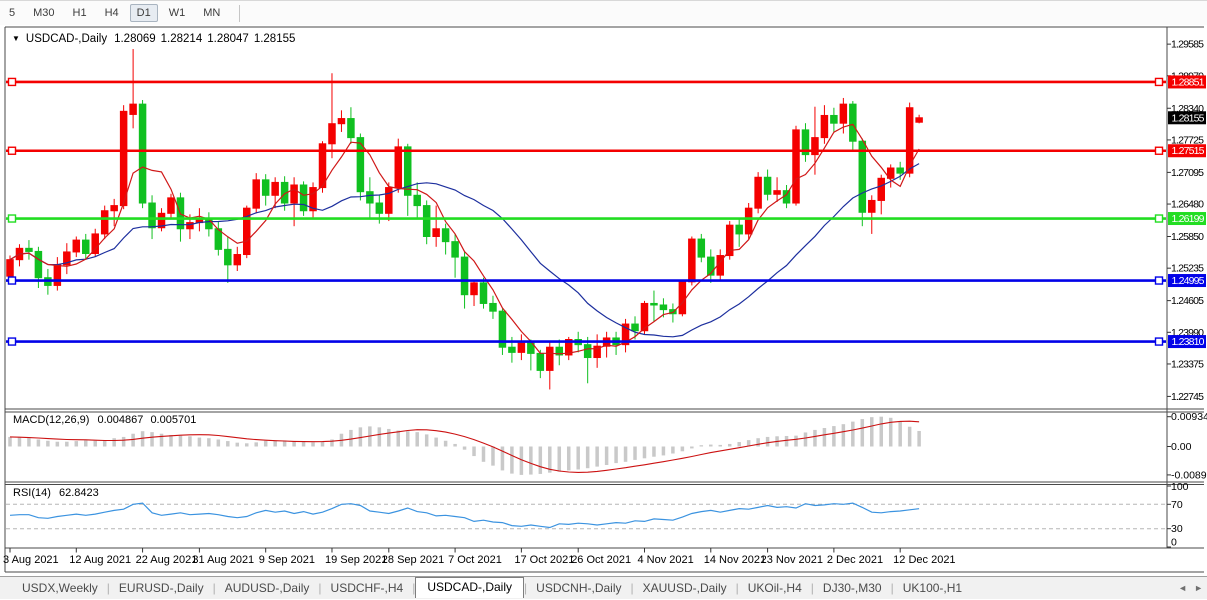 The image size is (1207, 600). What do you see at coordinates (79, 13) in the screenshot?
I see `timeframe-button-h1: H1` at bounding box center [79, 13].